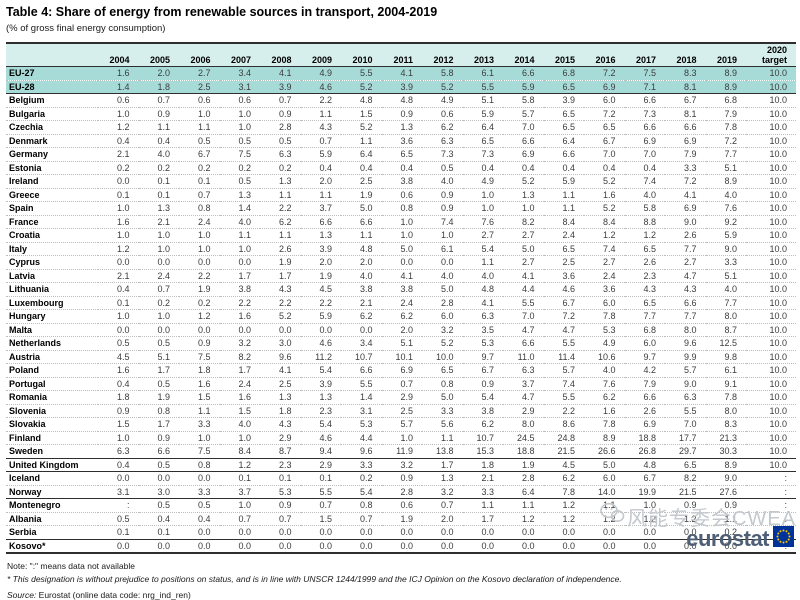 Image resolution: width=800 pixels, height=600 pixels. I want to click on value-cell: 6.0, so click(442, 316).